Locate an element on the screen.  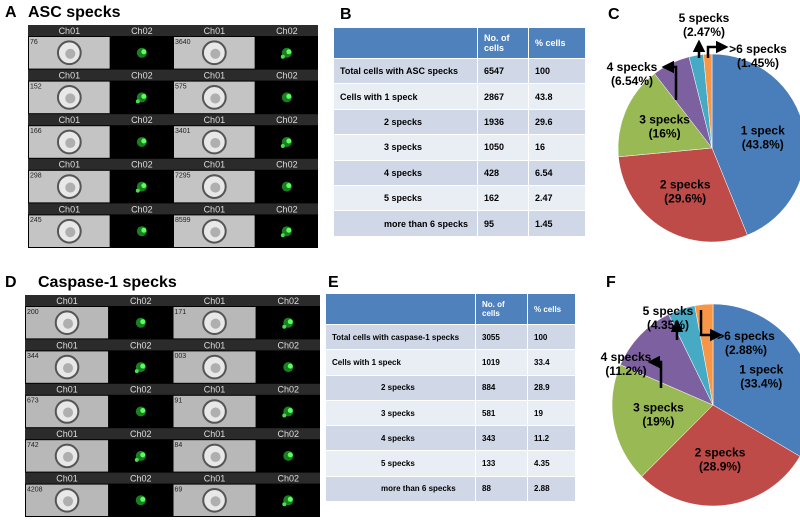
table-cell: more than 6 specks is located at coordinates (400, 489).